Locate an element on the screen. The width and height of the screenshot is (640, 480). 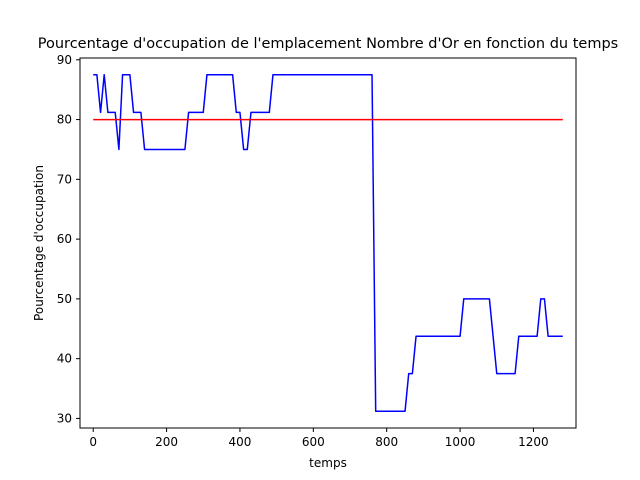
y-tick-label: 30 is located at coordinates (64, 418).